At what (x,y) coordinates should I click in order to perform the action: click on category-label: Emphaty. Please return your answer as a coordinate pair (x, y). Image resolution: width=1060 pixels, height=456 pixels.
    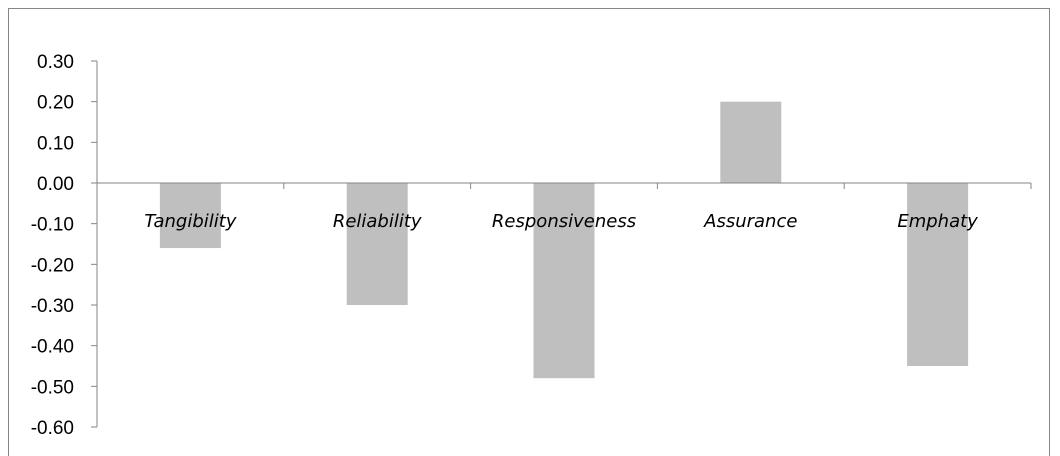
    Looking at the image, I should click on (937, 221).